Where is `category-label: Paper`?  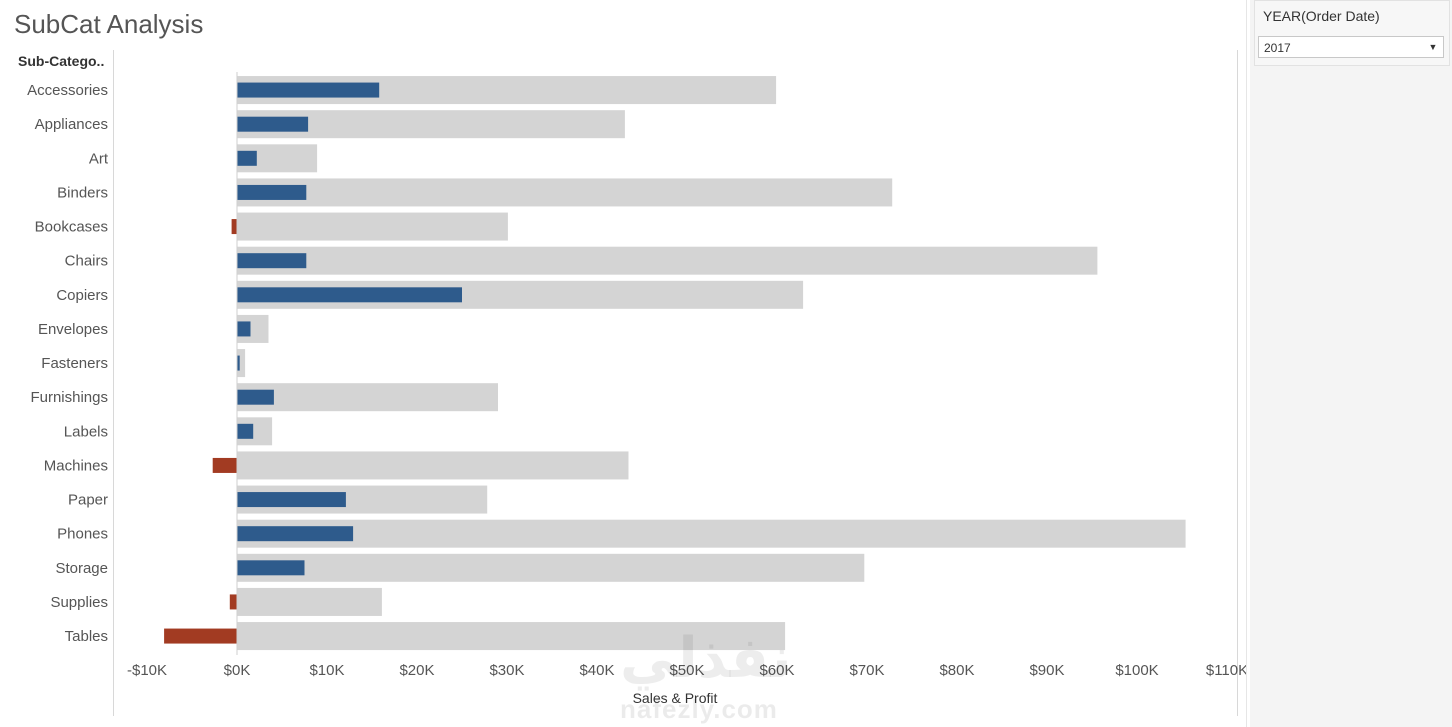 category-label: Paper is located at coordinates (88, 500).